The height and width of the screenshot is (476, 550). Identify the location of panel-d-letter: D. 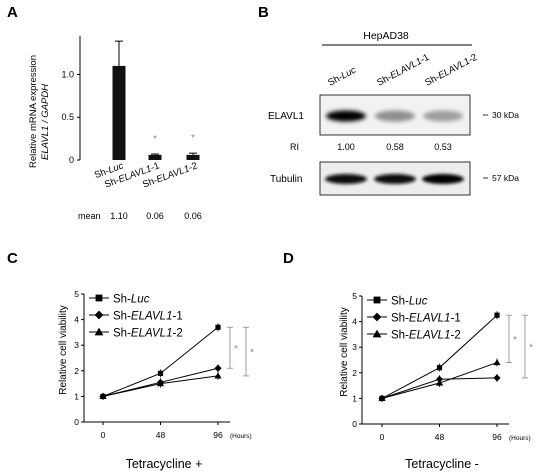
(288, 258).